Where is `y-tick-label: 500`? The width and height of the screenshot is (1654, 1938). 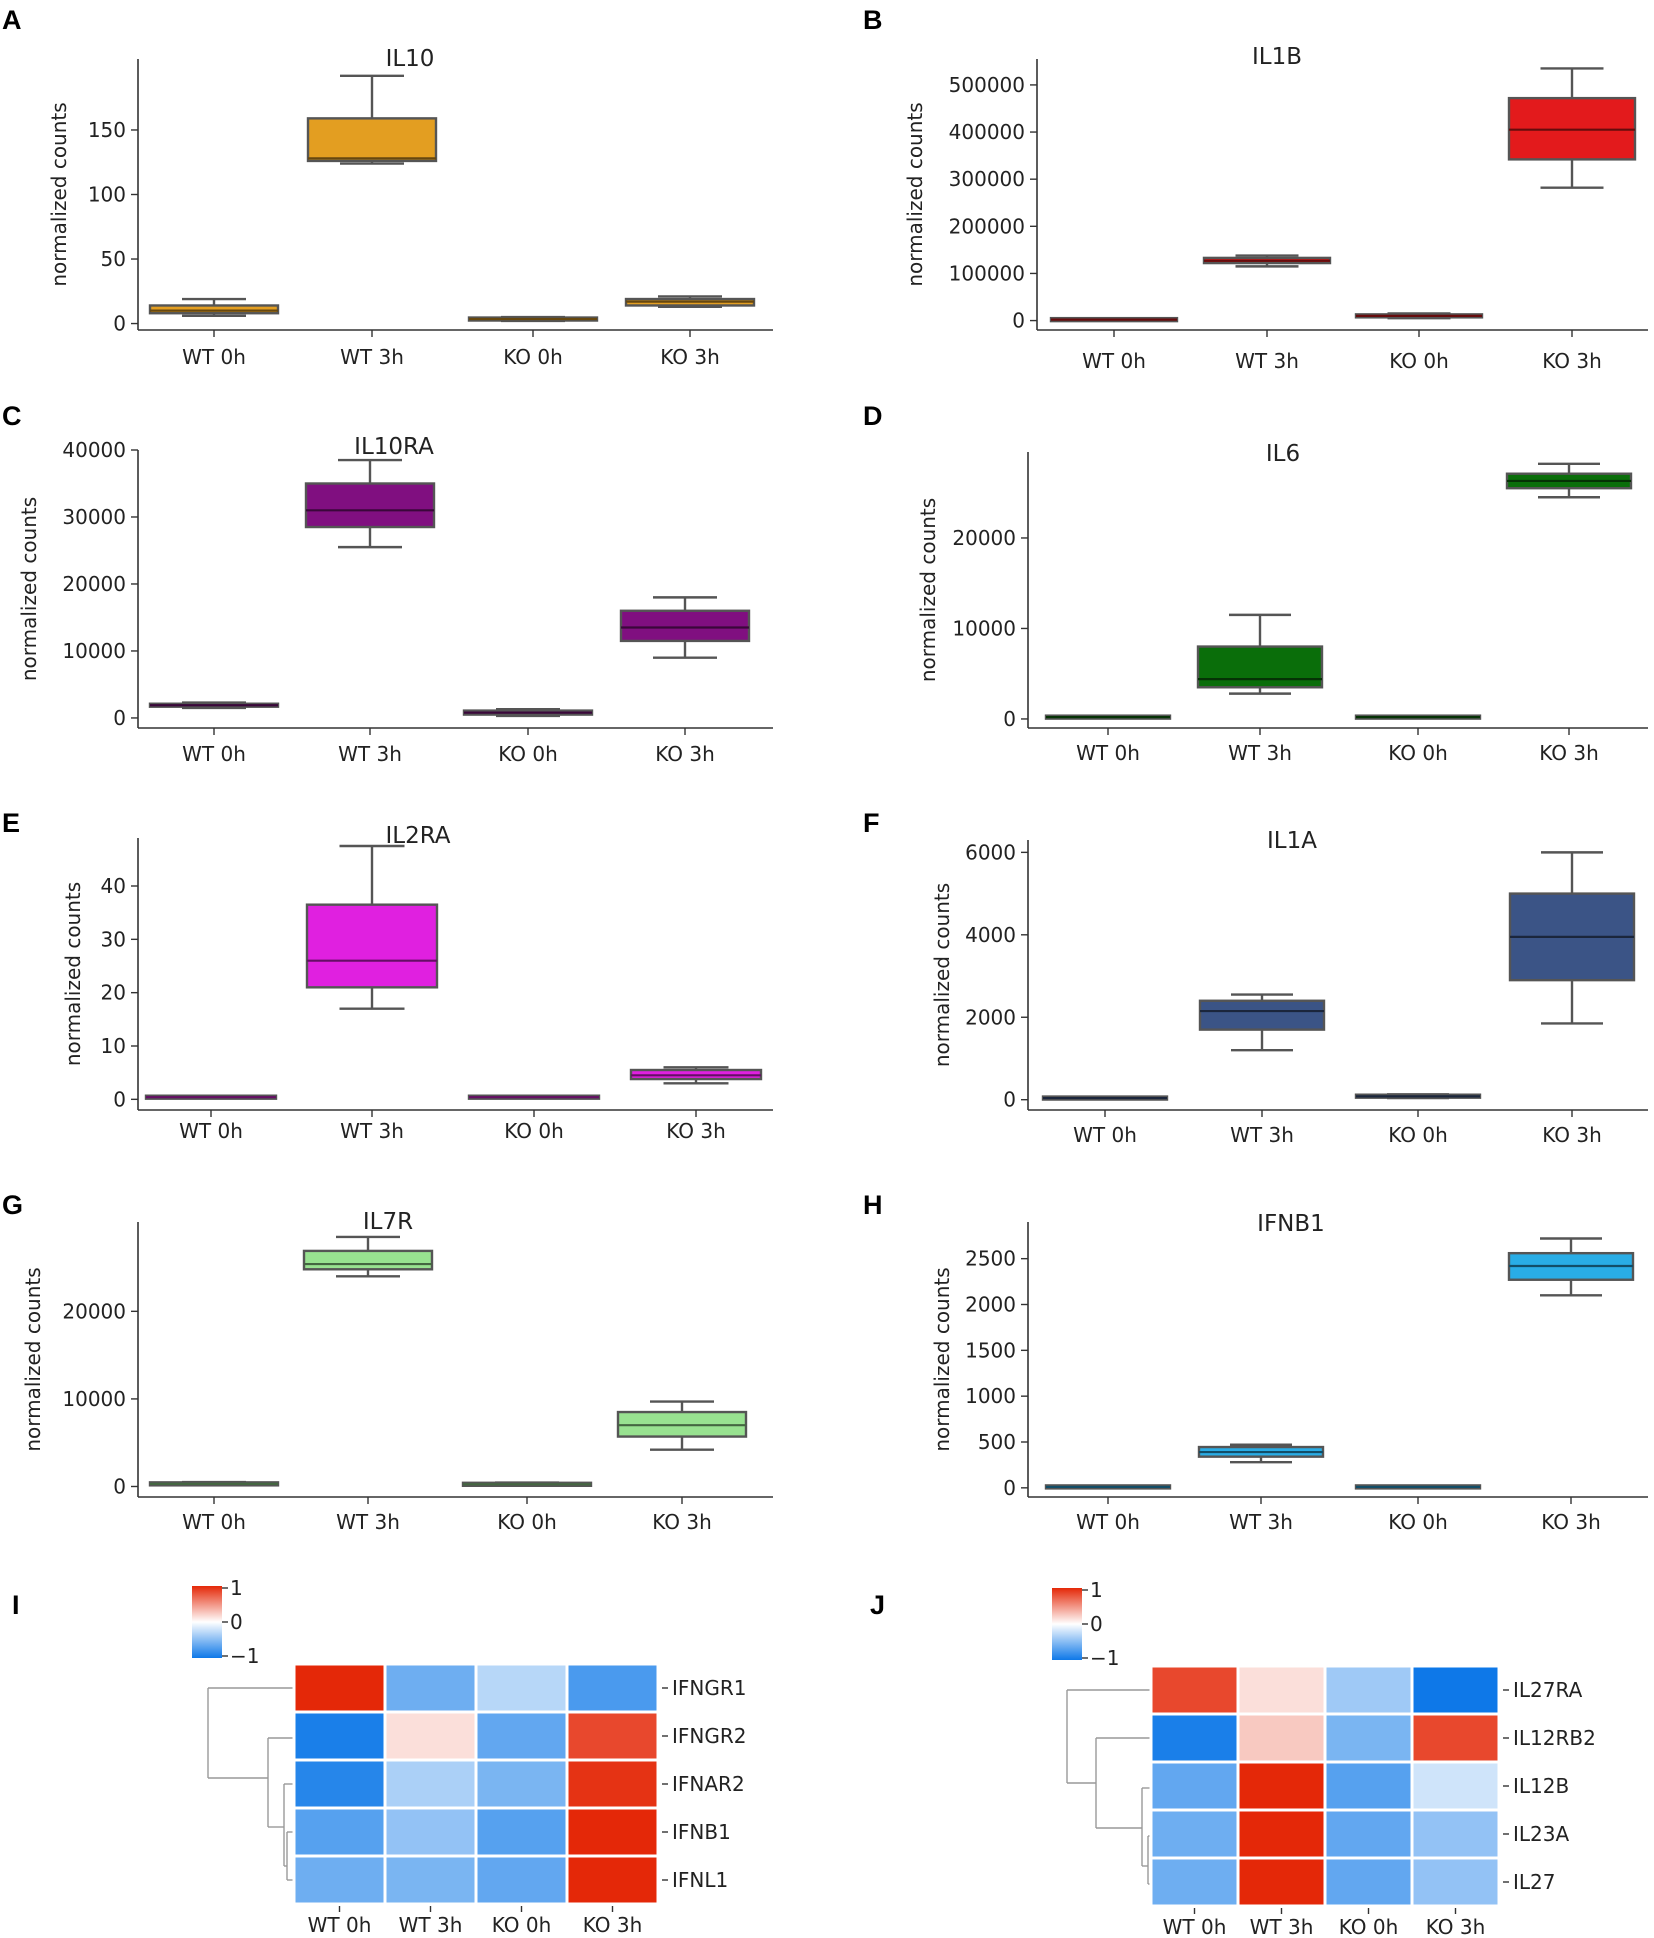
y-tick-label: 500 is located at coordinates (997, 1442).